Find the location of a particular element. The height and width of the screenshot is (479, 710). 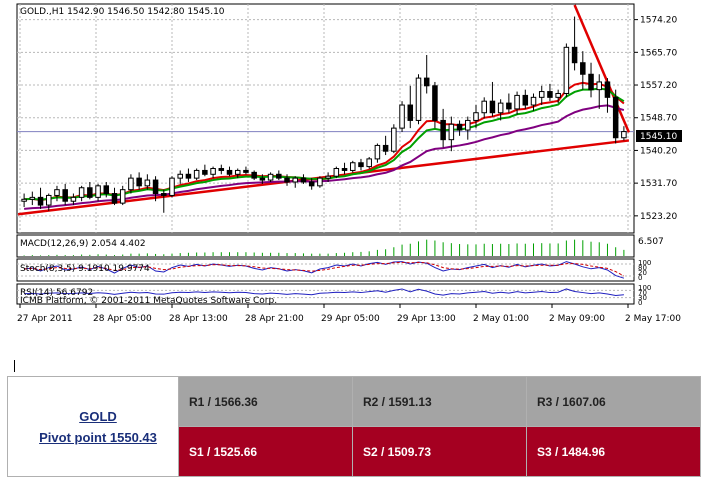

current-price-box is located at coordinates (659, 136).